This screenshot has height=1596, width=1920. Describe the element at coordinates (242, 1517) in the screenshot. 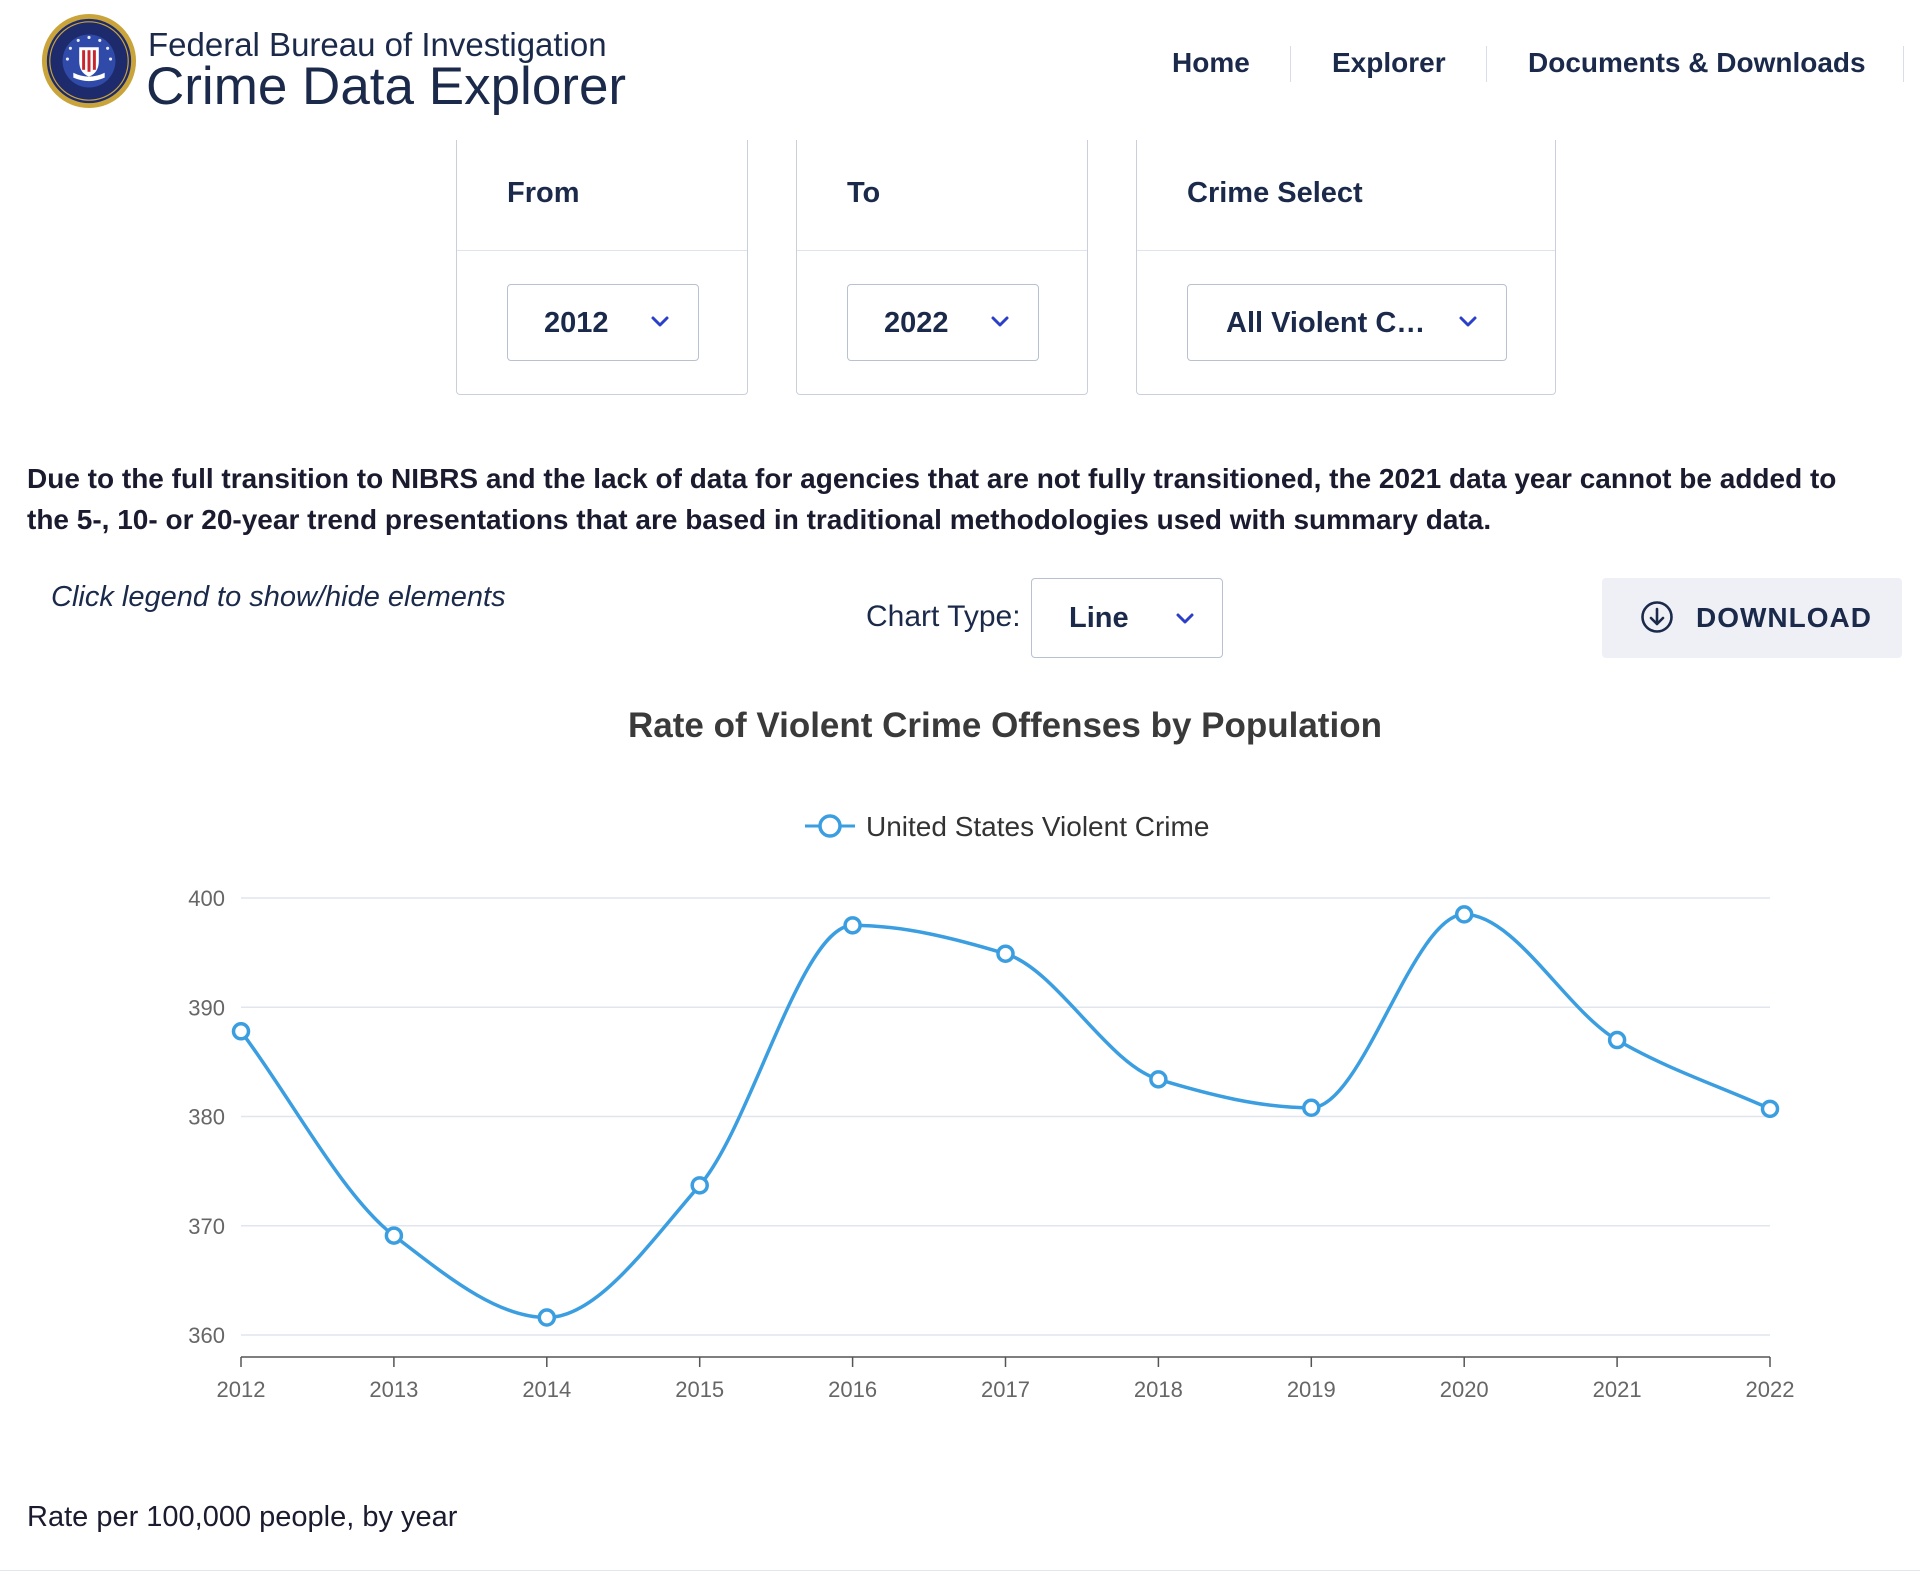

I see `chart-footnote: Rate per 100,000 people, by year` at that location.